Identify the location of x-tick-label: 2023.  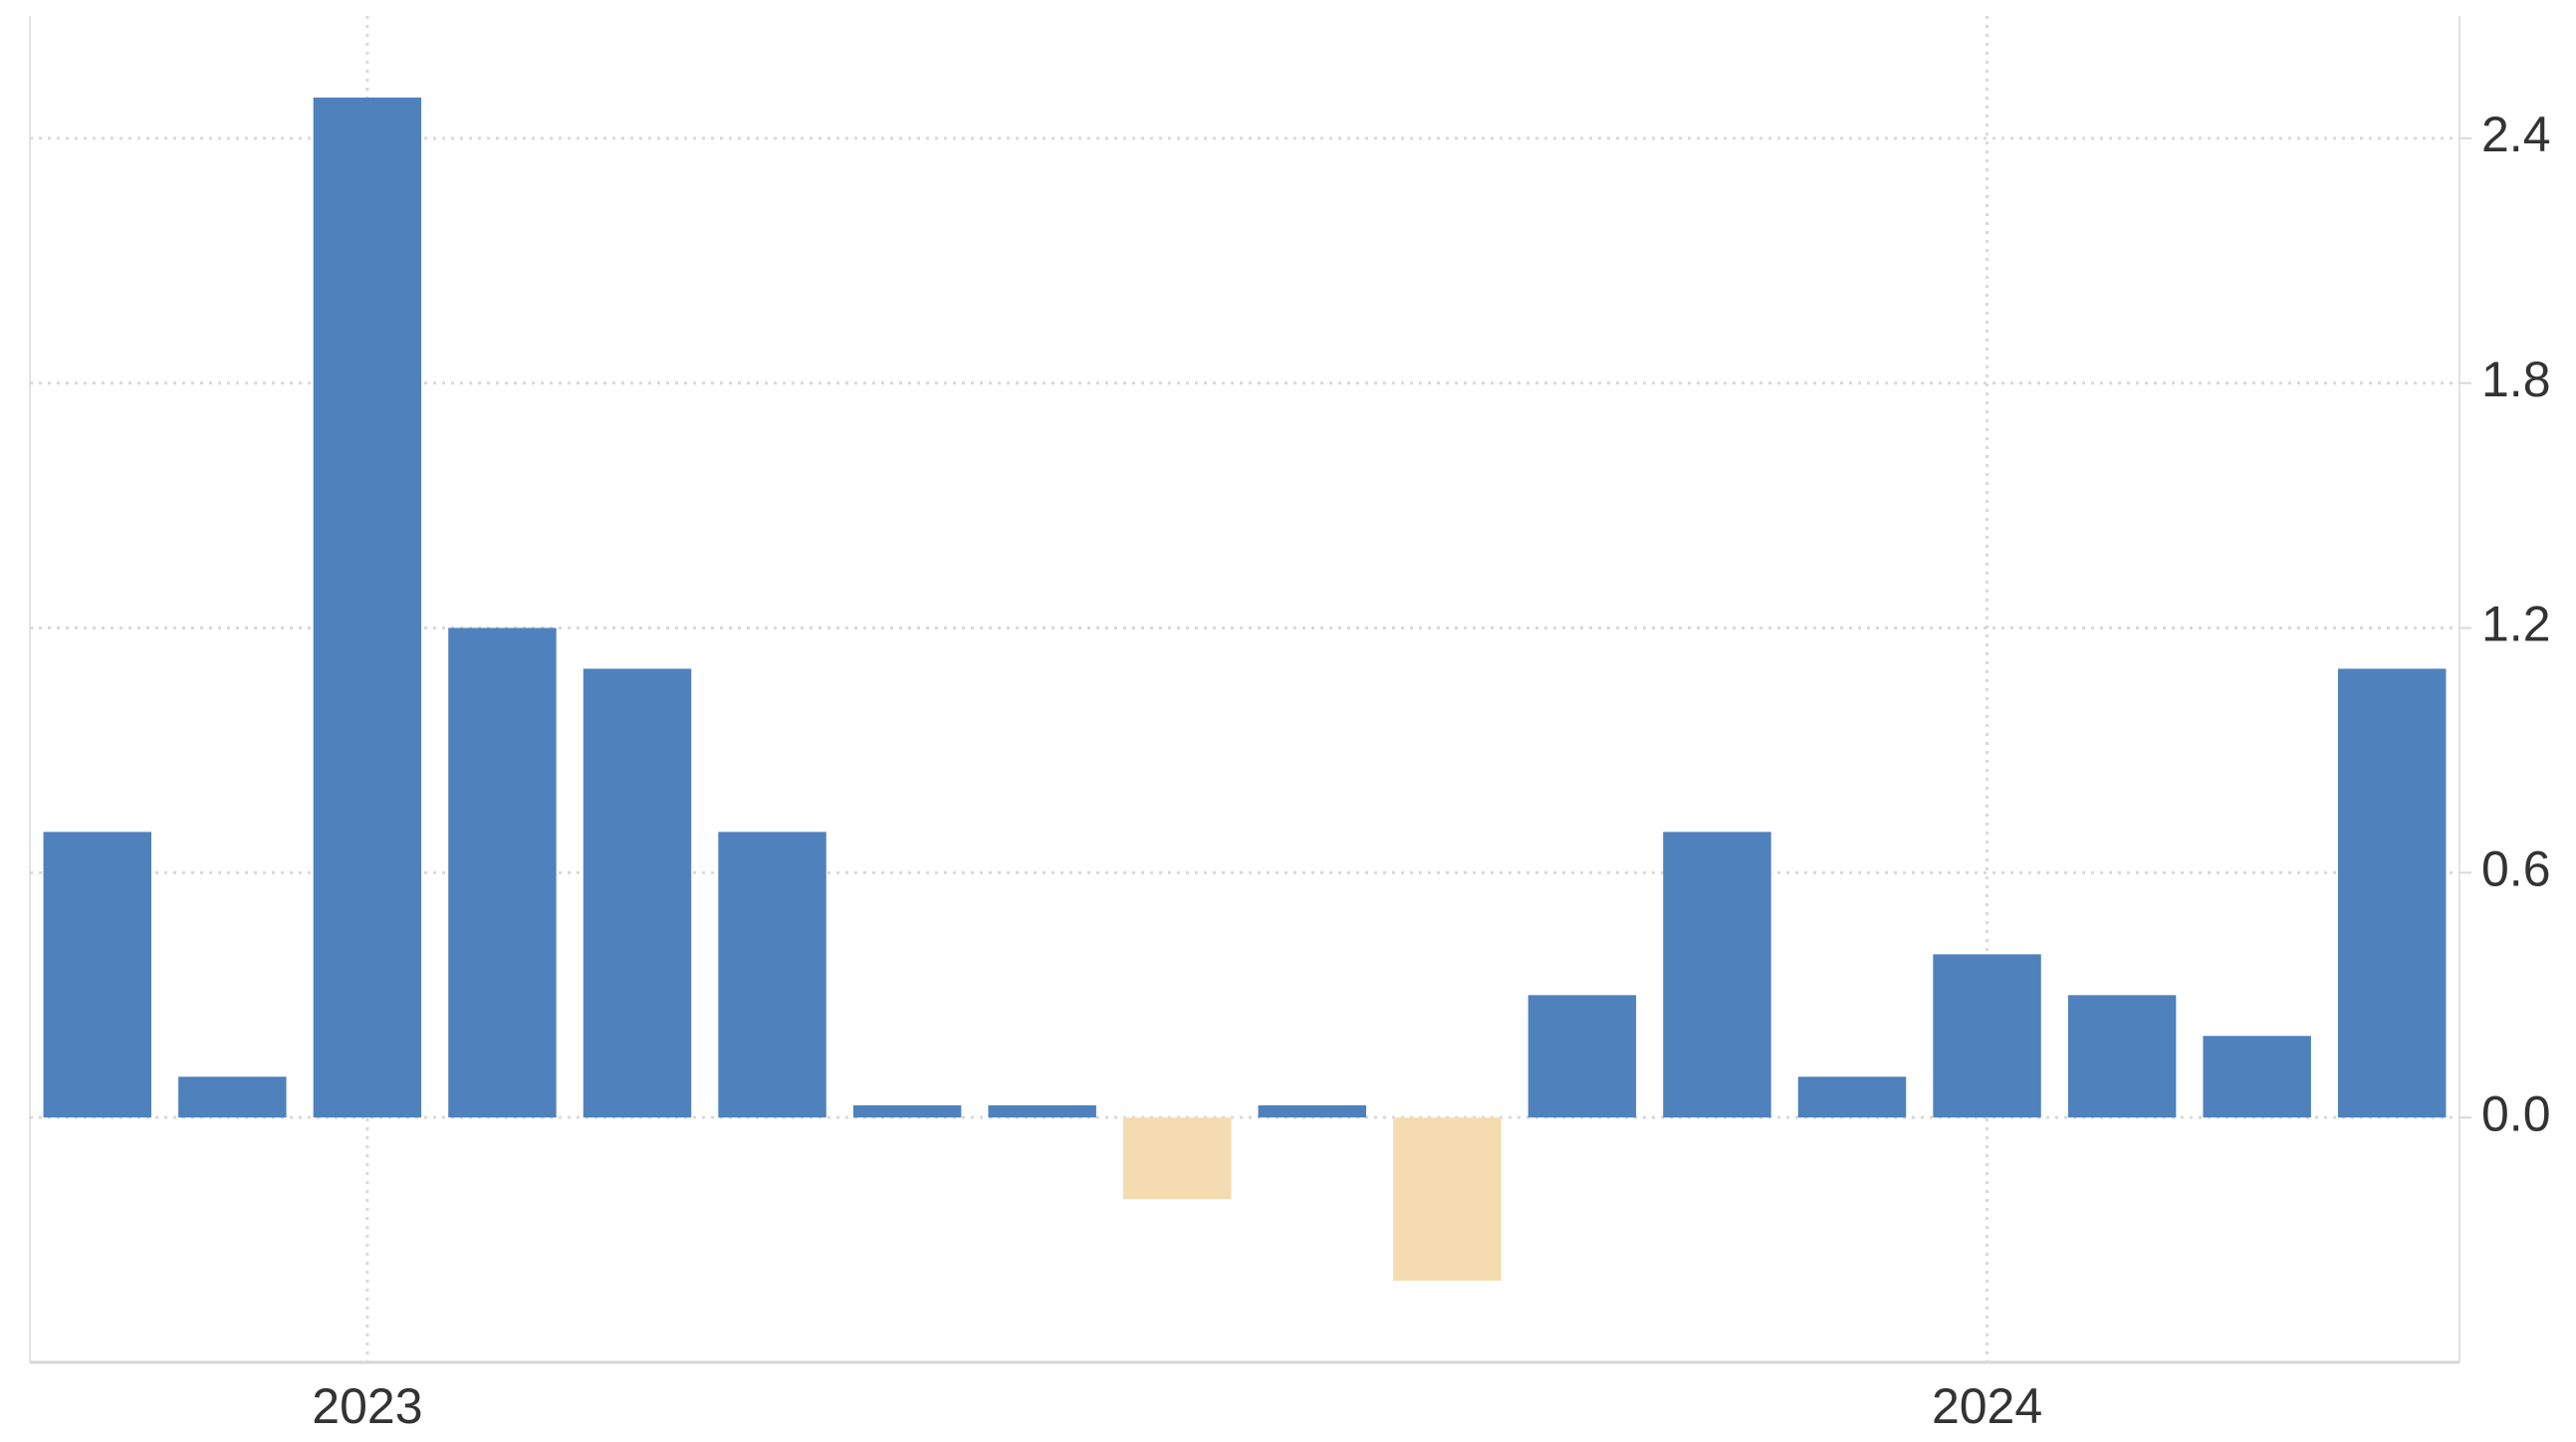
(367, 1406).